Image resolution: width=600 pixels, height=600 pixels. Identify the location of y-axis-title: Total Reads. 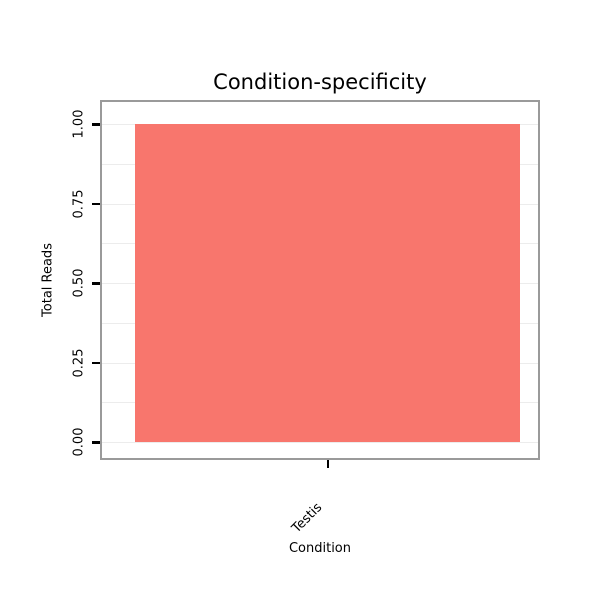
(48, 280).